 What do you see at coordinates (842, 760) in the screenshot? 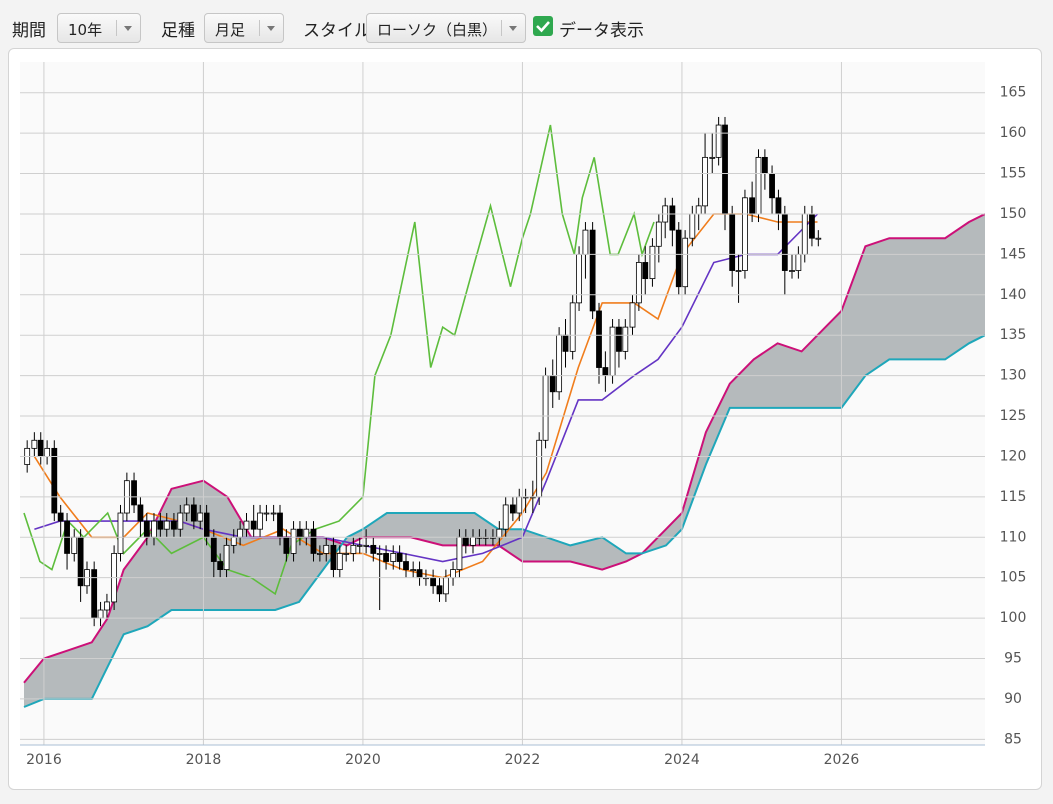
I see `x-tick-label: 2026` at bounding box center [842, 760].